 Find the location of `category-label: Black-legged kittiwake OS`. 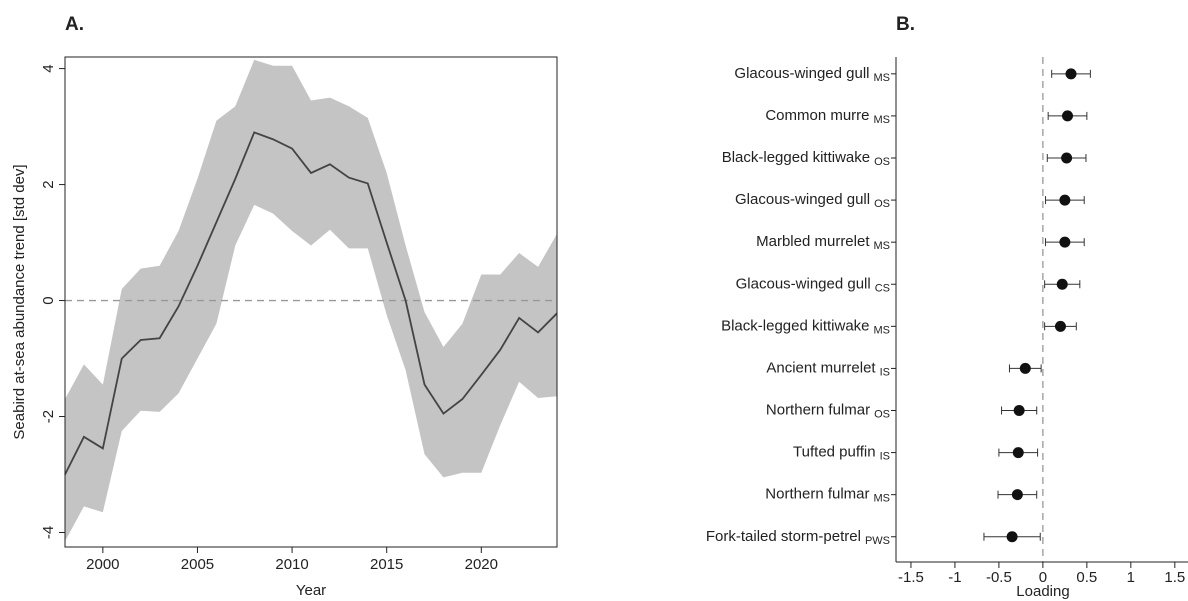

category-label: Black-legged kittiwake OS is located at coordinates (806, 158).